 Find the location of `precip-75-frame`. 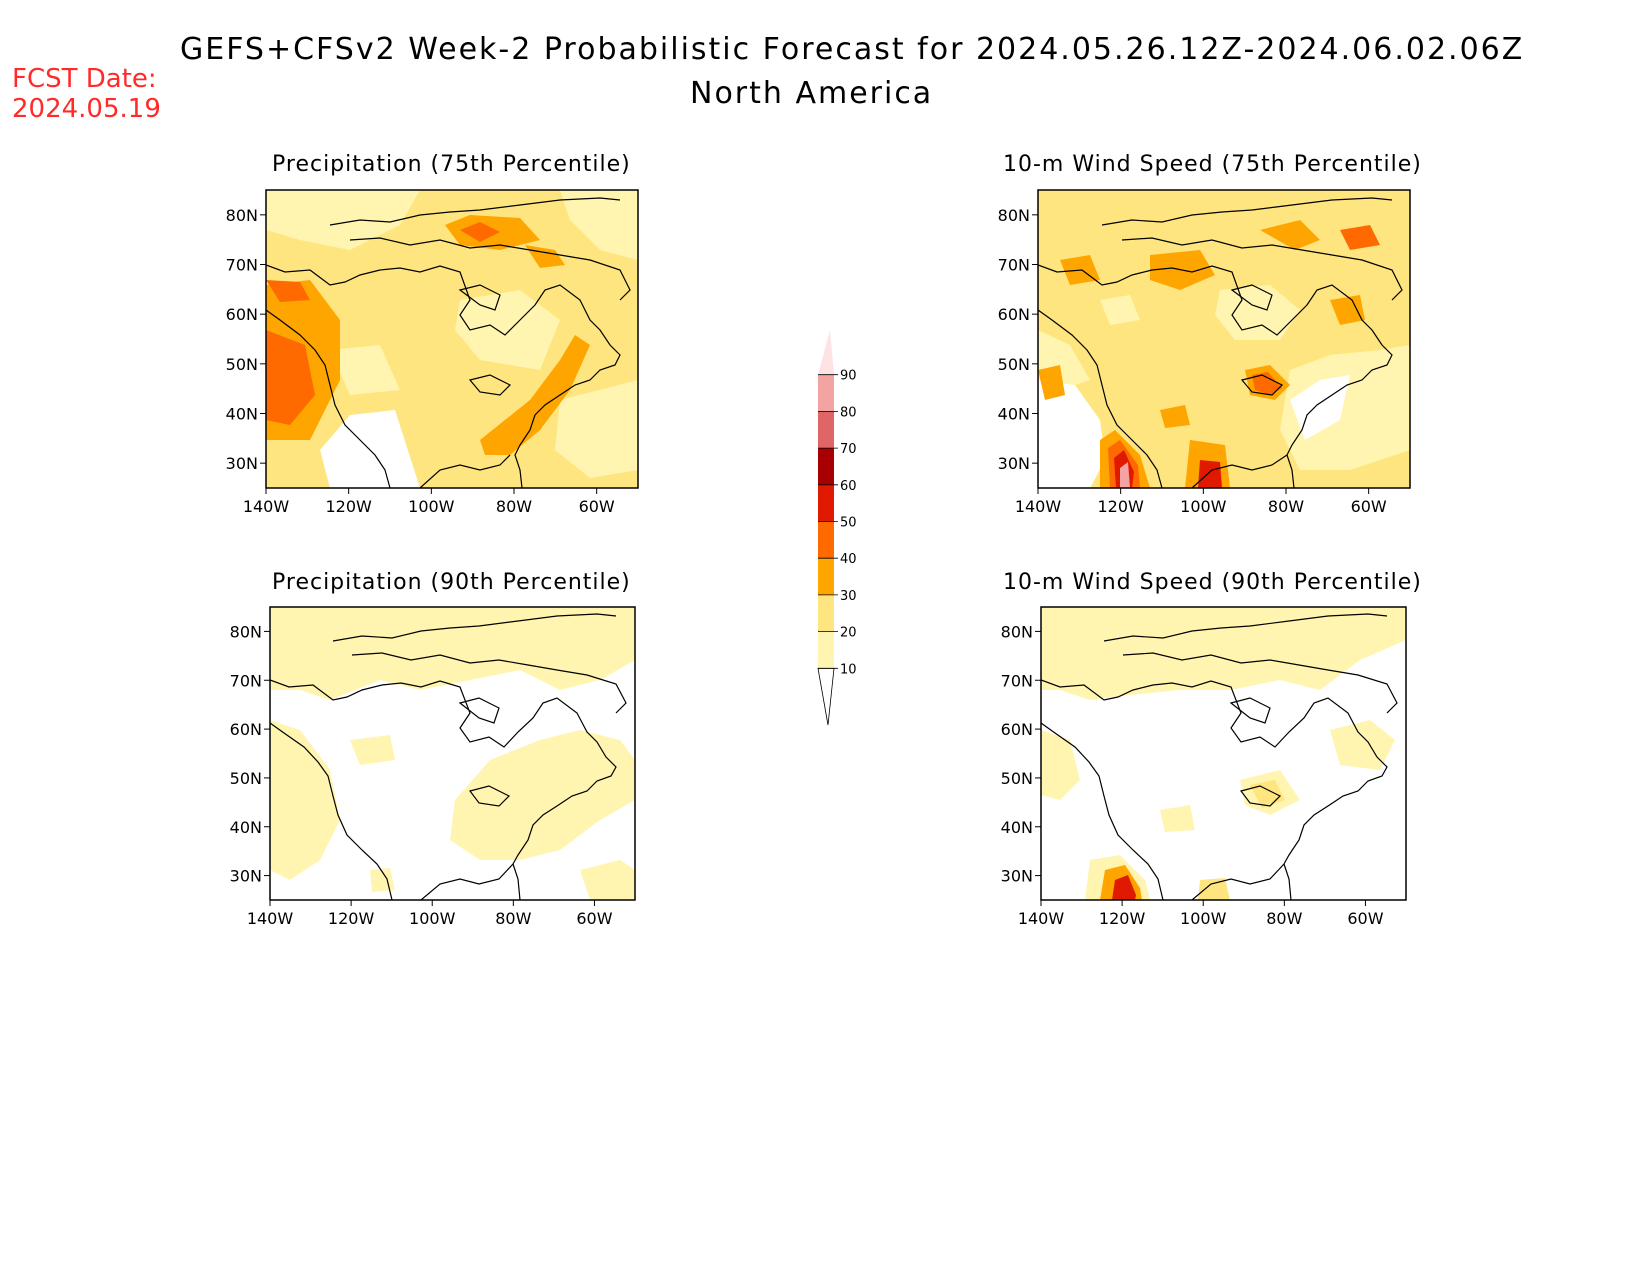

precip-75-frame is located at coordinates (452, 339).